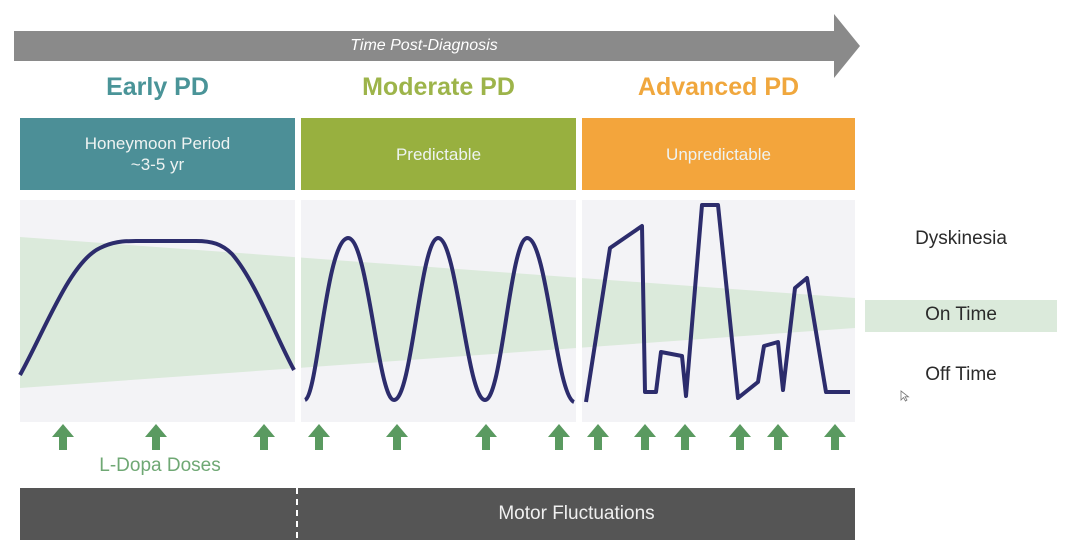 The image size is (1068, 556). What do you see at coordinates (157, 154) in the screenshot?
I see `honeymoon-period-box: Honeymoon Period ~3-5 yr` at bounding box center [157, 154].